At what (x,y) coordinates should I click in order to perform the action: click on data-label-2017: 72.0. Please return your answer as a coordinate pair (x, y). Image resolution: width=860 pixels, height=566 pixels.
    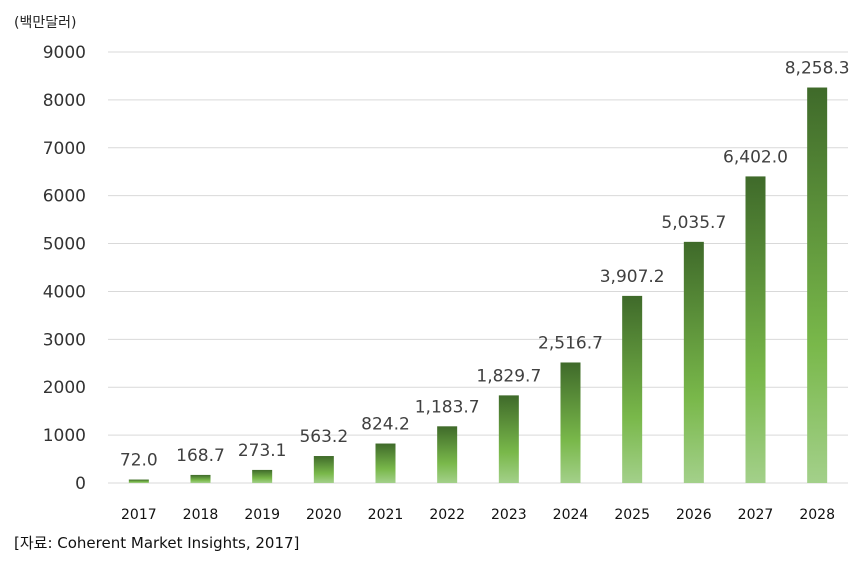
    Looking at the image, I should click on (139, 461).